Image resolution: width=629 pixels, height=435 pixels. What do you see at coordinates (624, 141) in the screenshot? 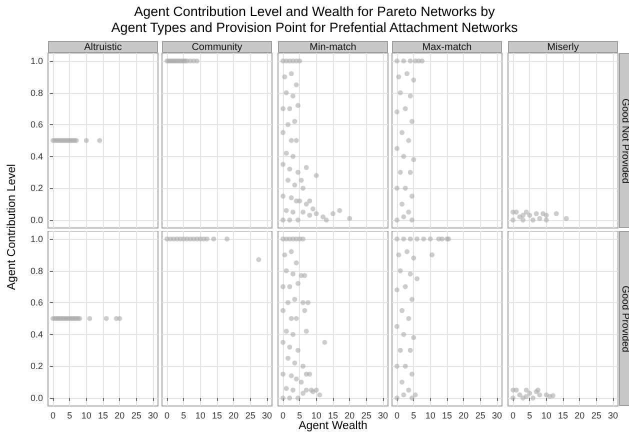
I see `y2-axis-title: Good Not Provided` at bounding box center [624, 141].